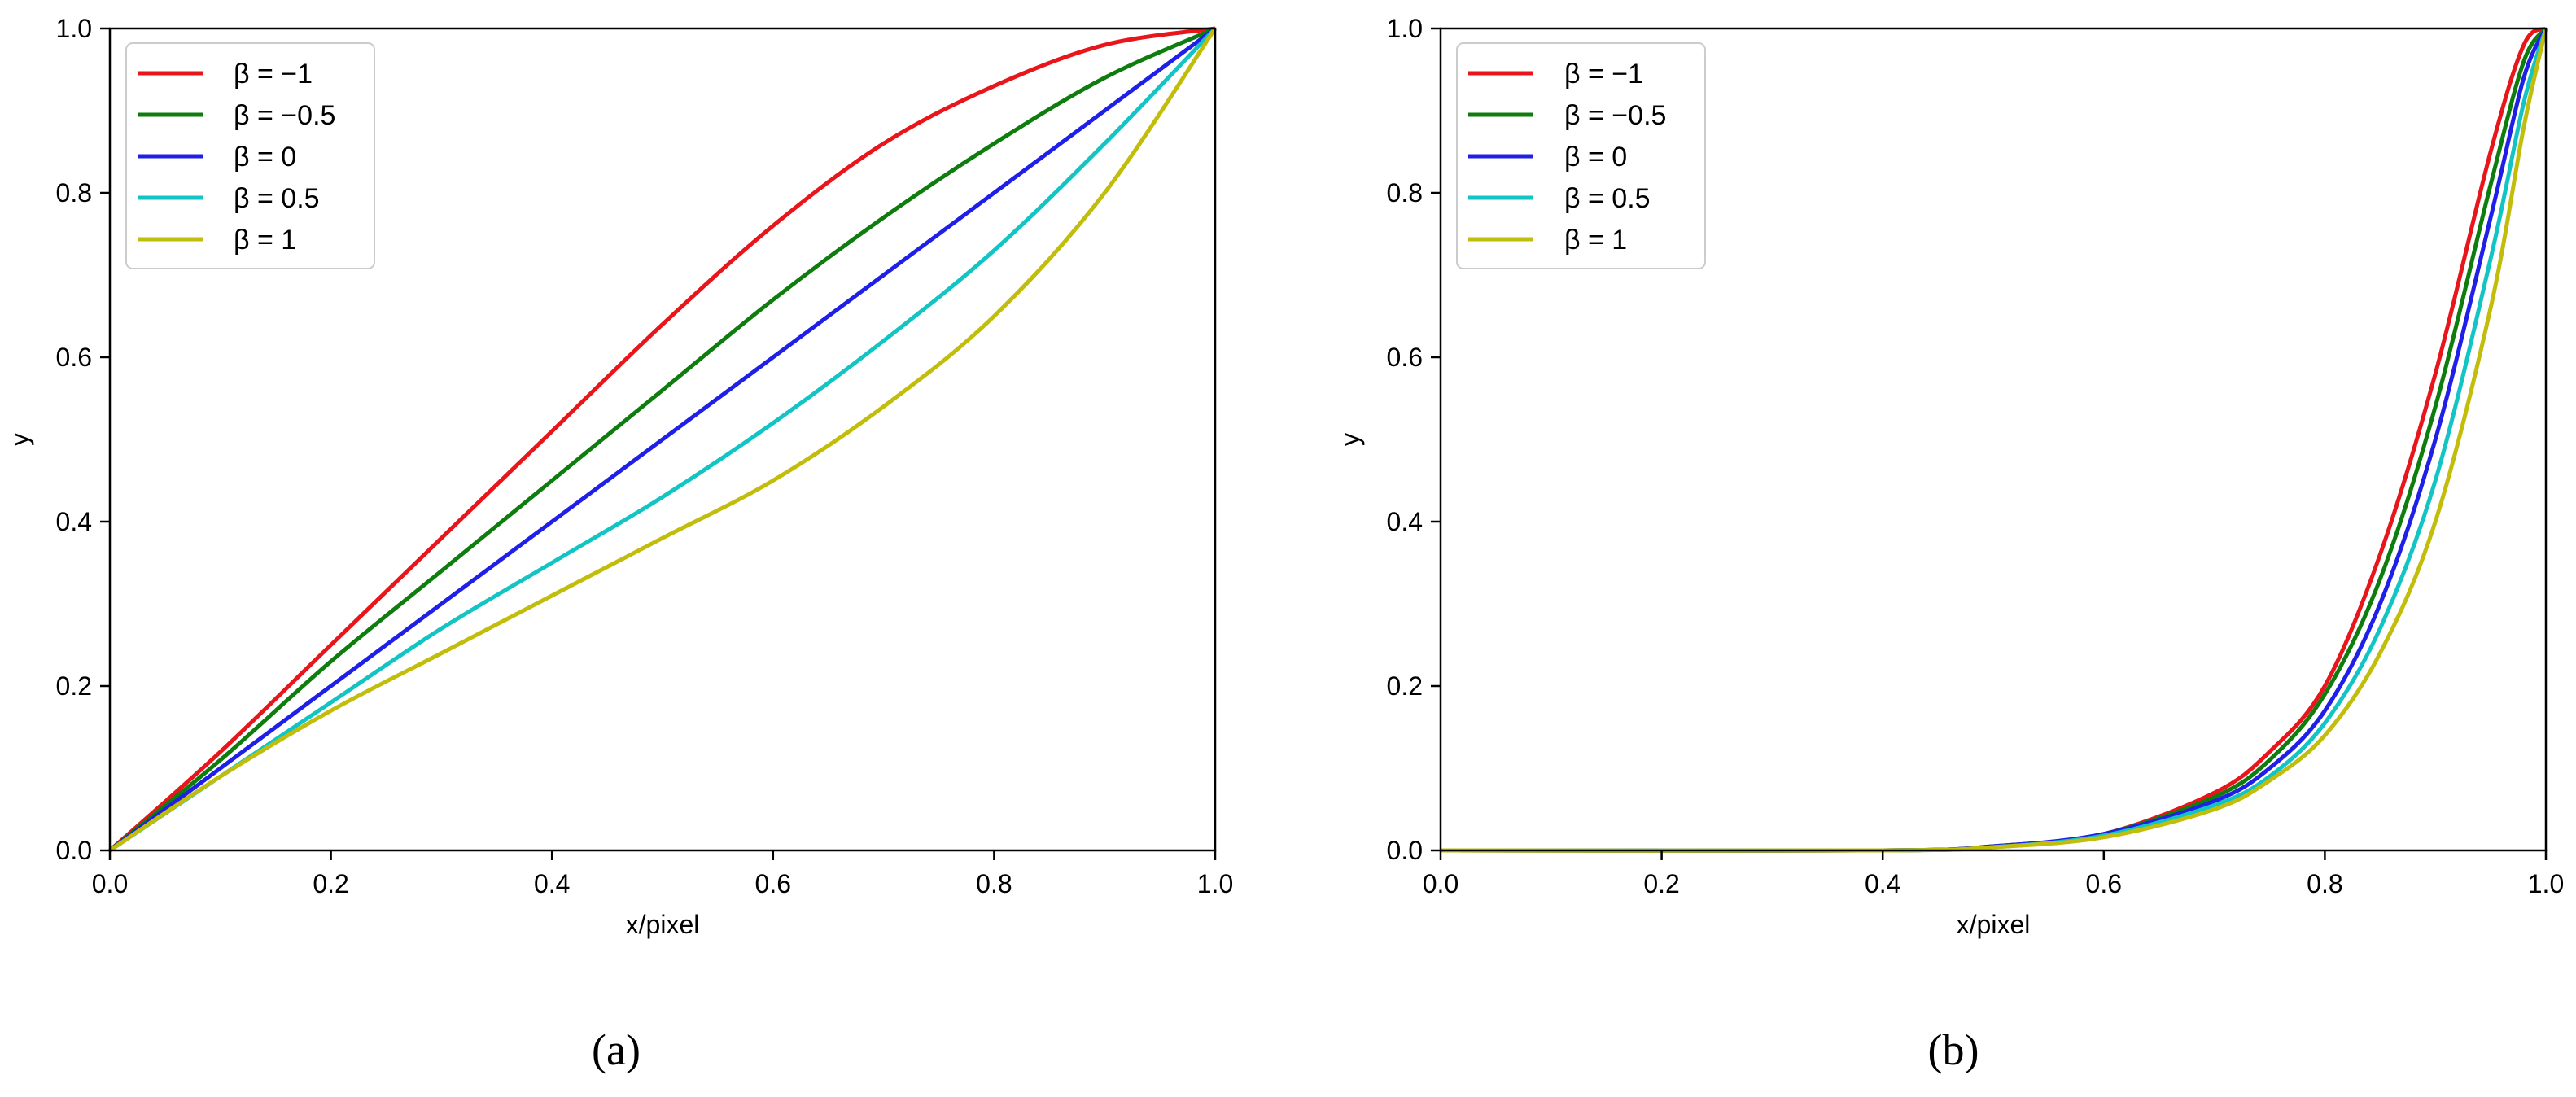 The width and height of the screenshot is (2576, 1097). I want to click on panel-label: (a), so click(616, 1049).